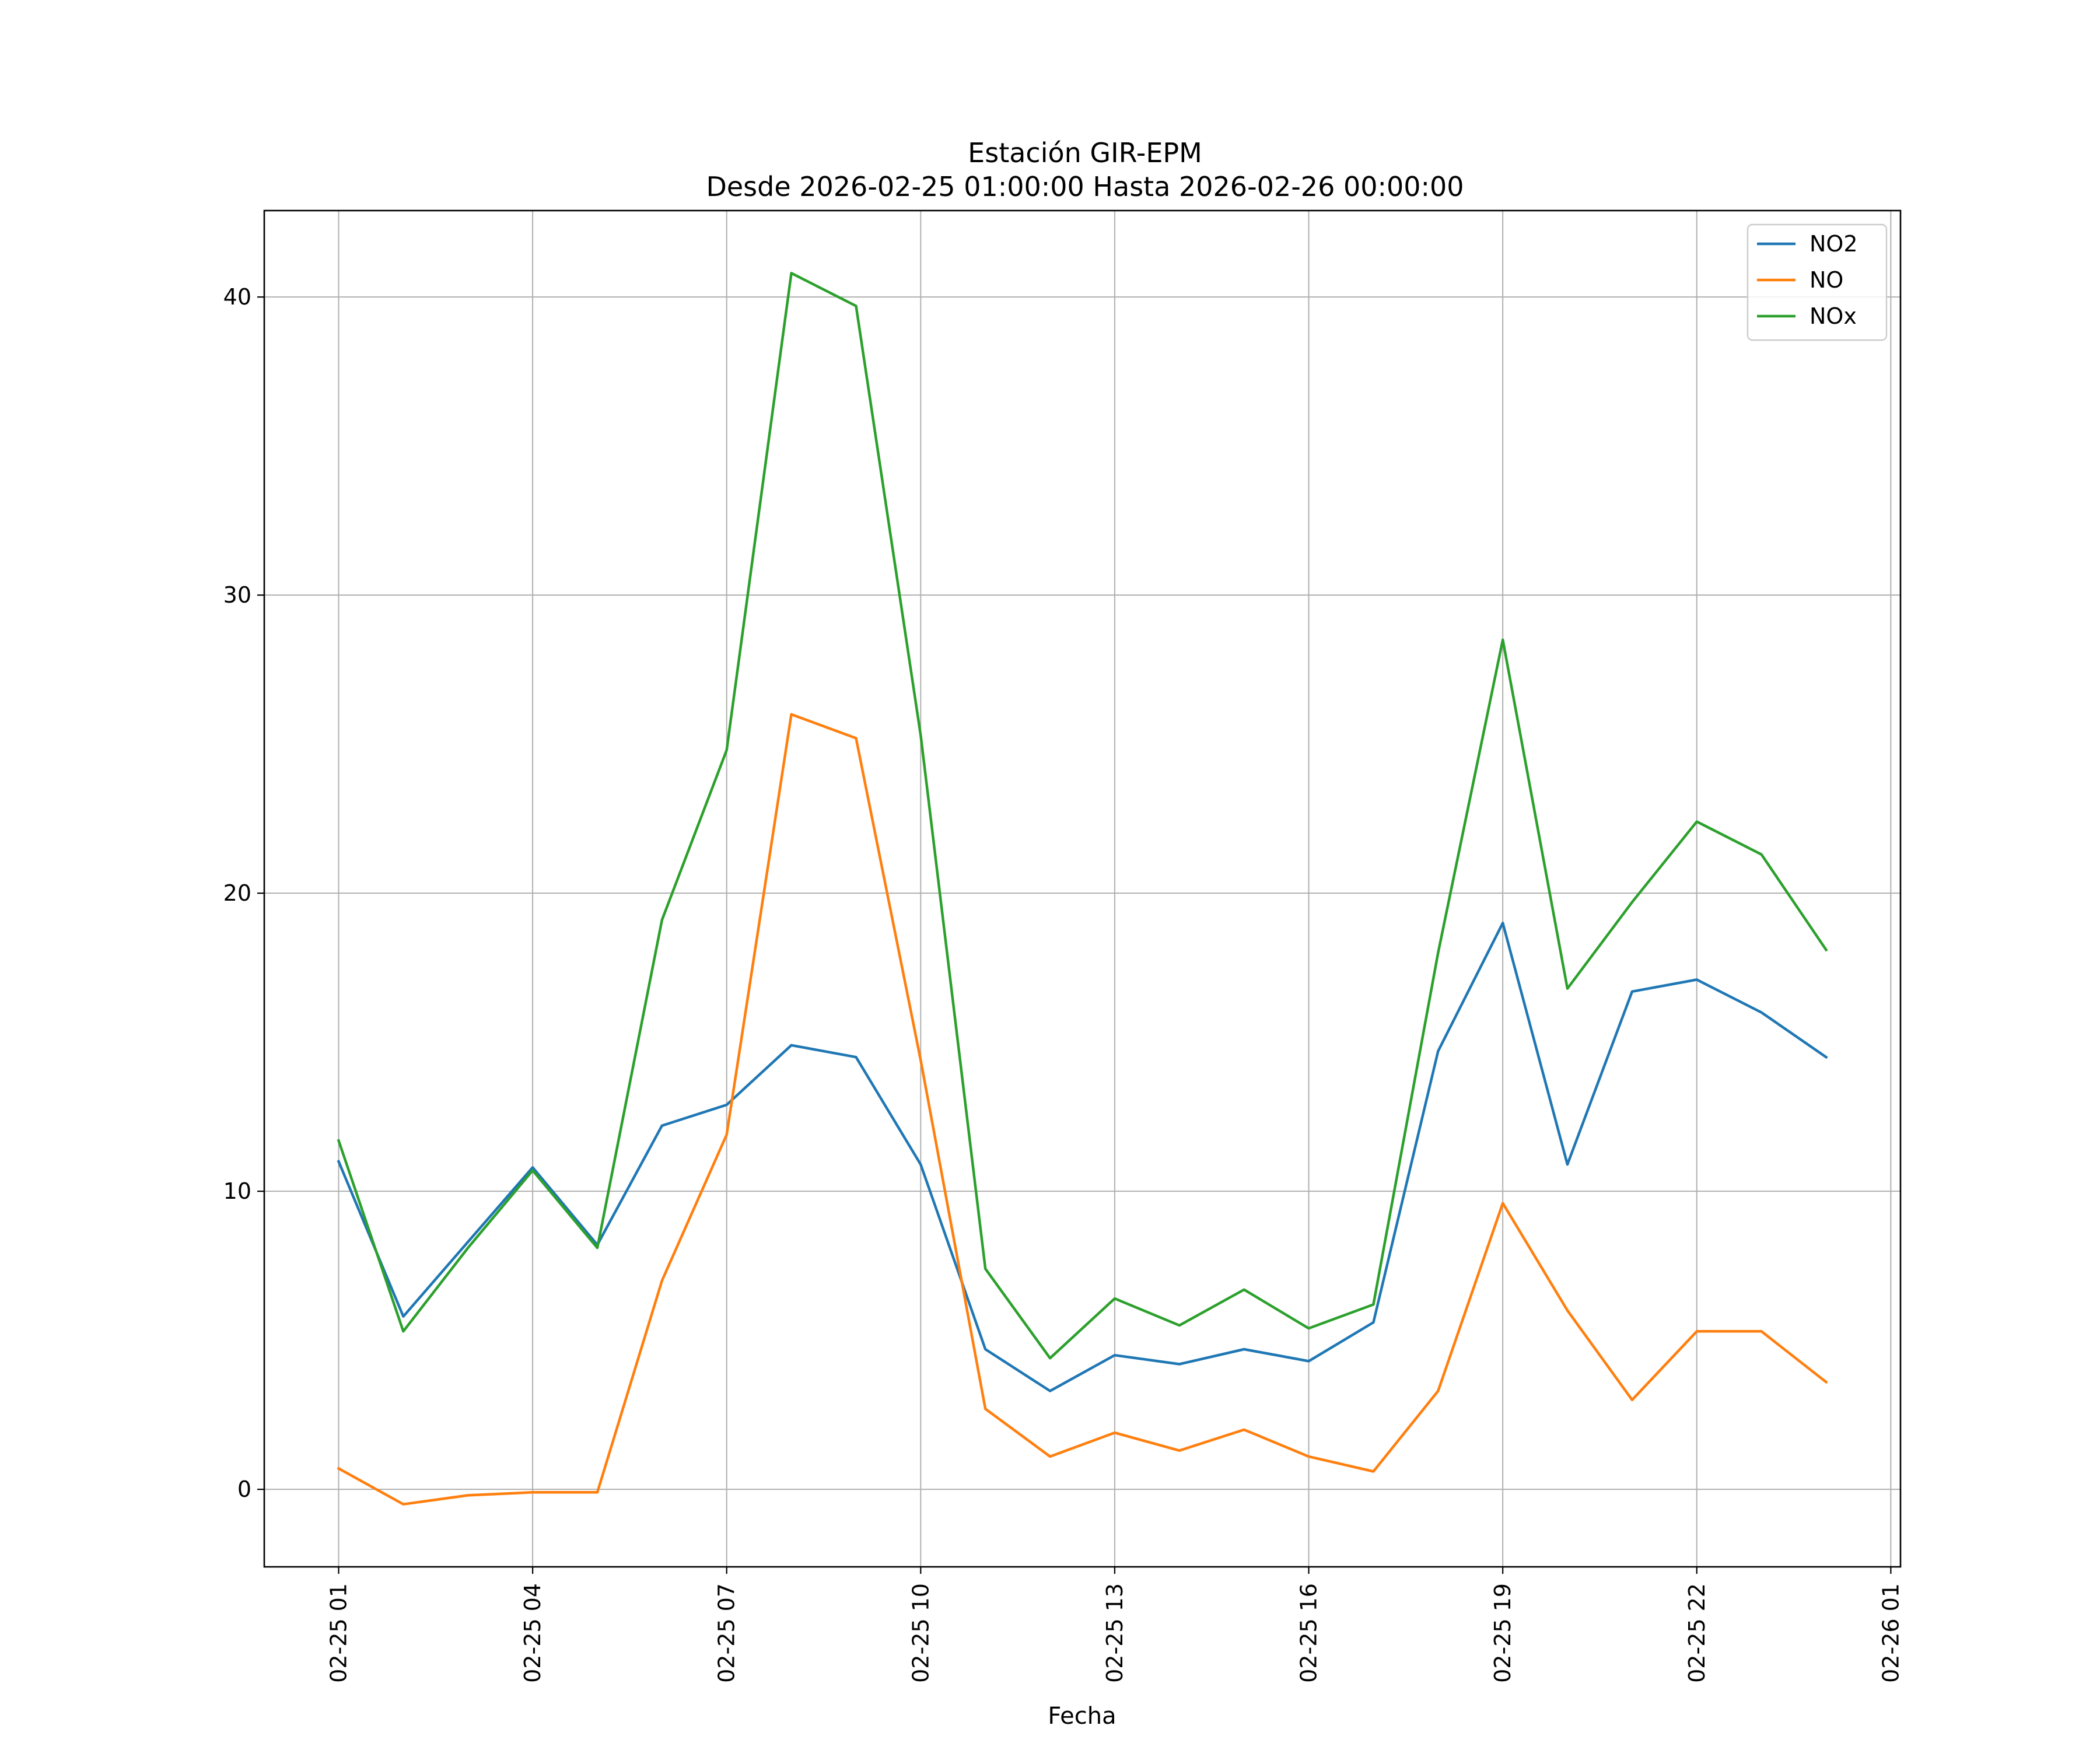  What do you see at coordinates (1085, 153) in the screenshot?
I see `chart-title: Estación GIR-EPM` at bounding box center [1085, 153].